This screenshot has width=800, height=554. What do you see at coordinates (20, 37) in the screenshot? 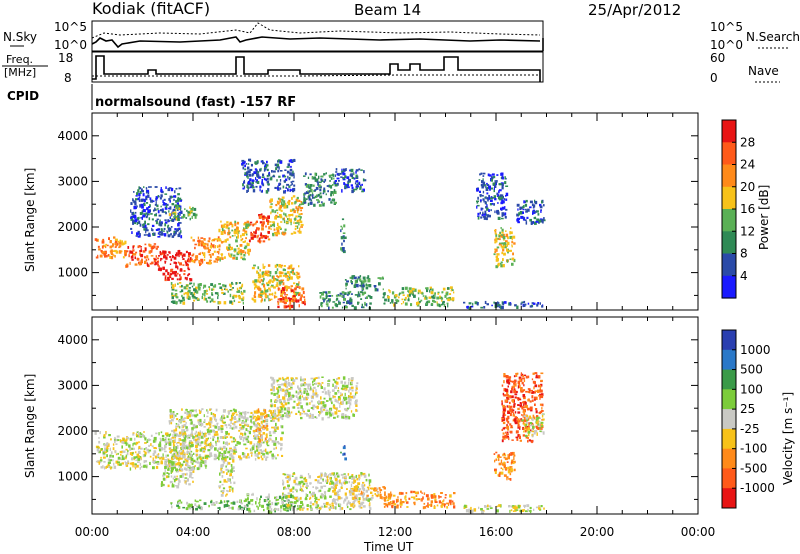
I see `nsky-label: N.Sky` at bounding box center [20, 37].